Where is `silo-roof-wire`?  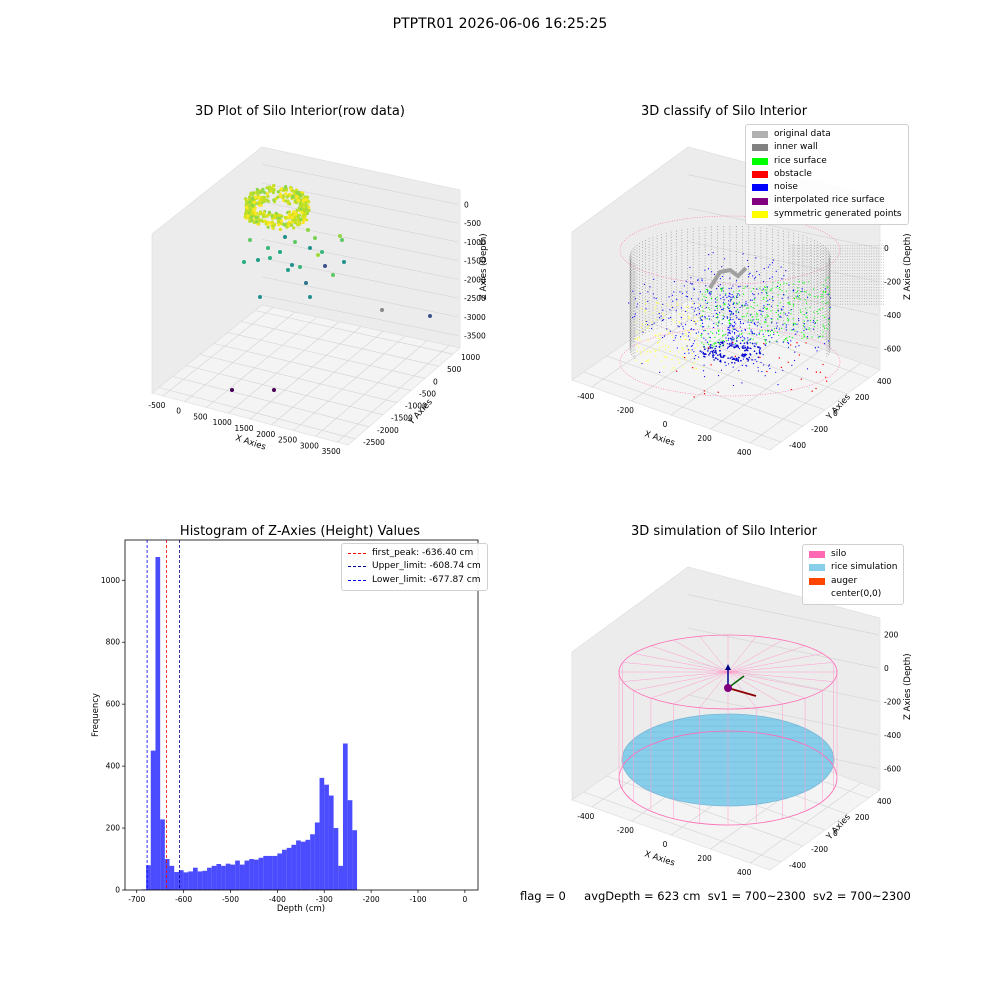 silo-roof-wire is located at coordinates (675, 676).